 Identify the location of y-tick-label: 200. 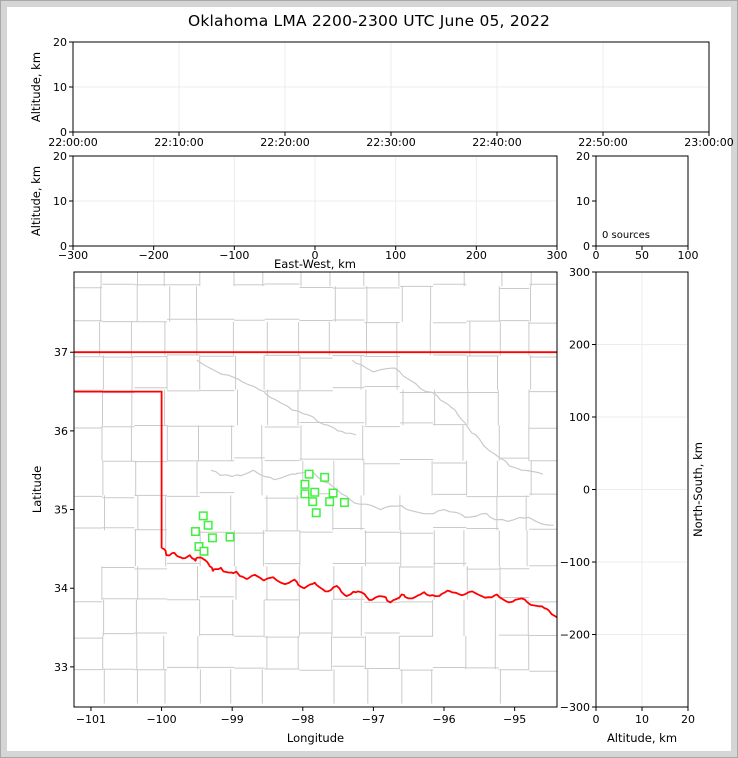
(579, 345).